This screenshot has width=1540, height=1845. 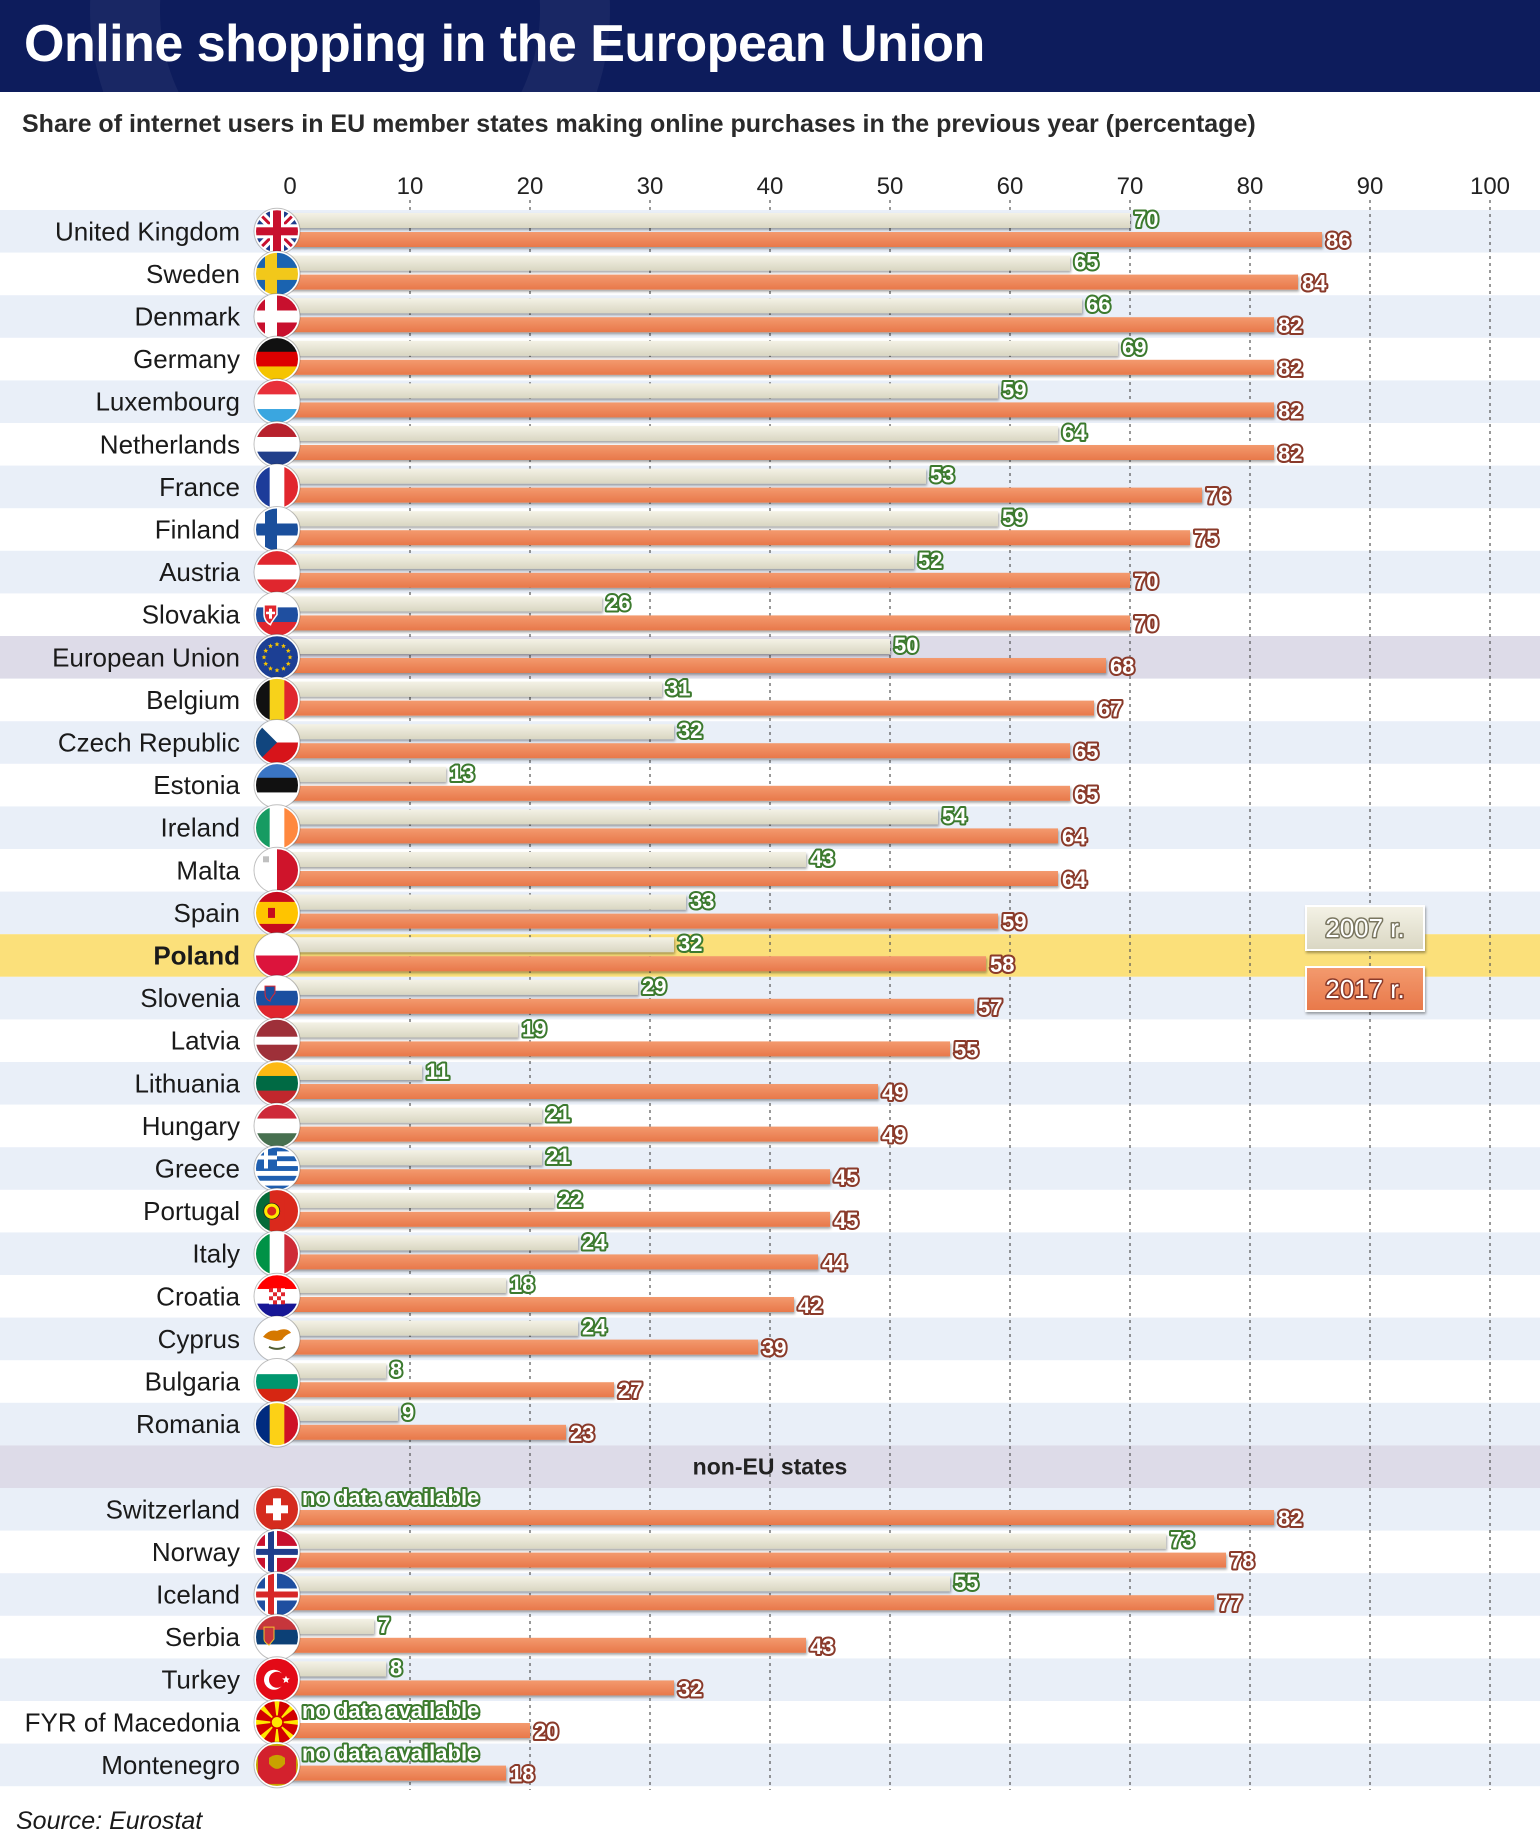 I want to click on data-label-2017: 84, so click(x=1314, y=283).